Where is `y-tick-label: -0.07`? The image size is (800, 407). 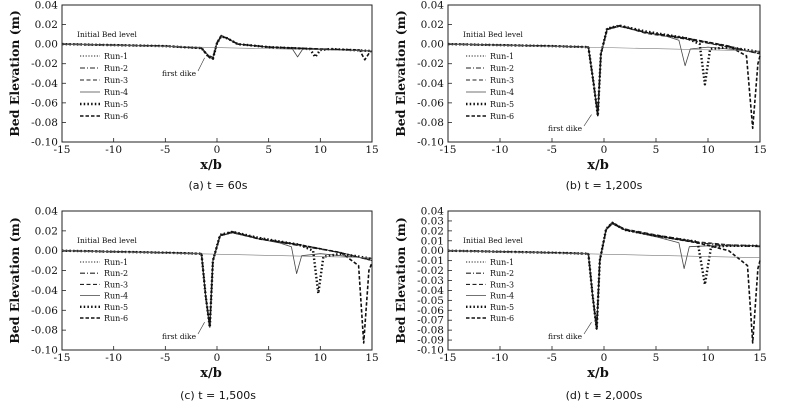
y-tick-label: -0.07 is located at coordinates (430, 321).